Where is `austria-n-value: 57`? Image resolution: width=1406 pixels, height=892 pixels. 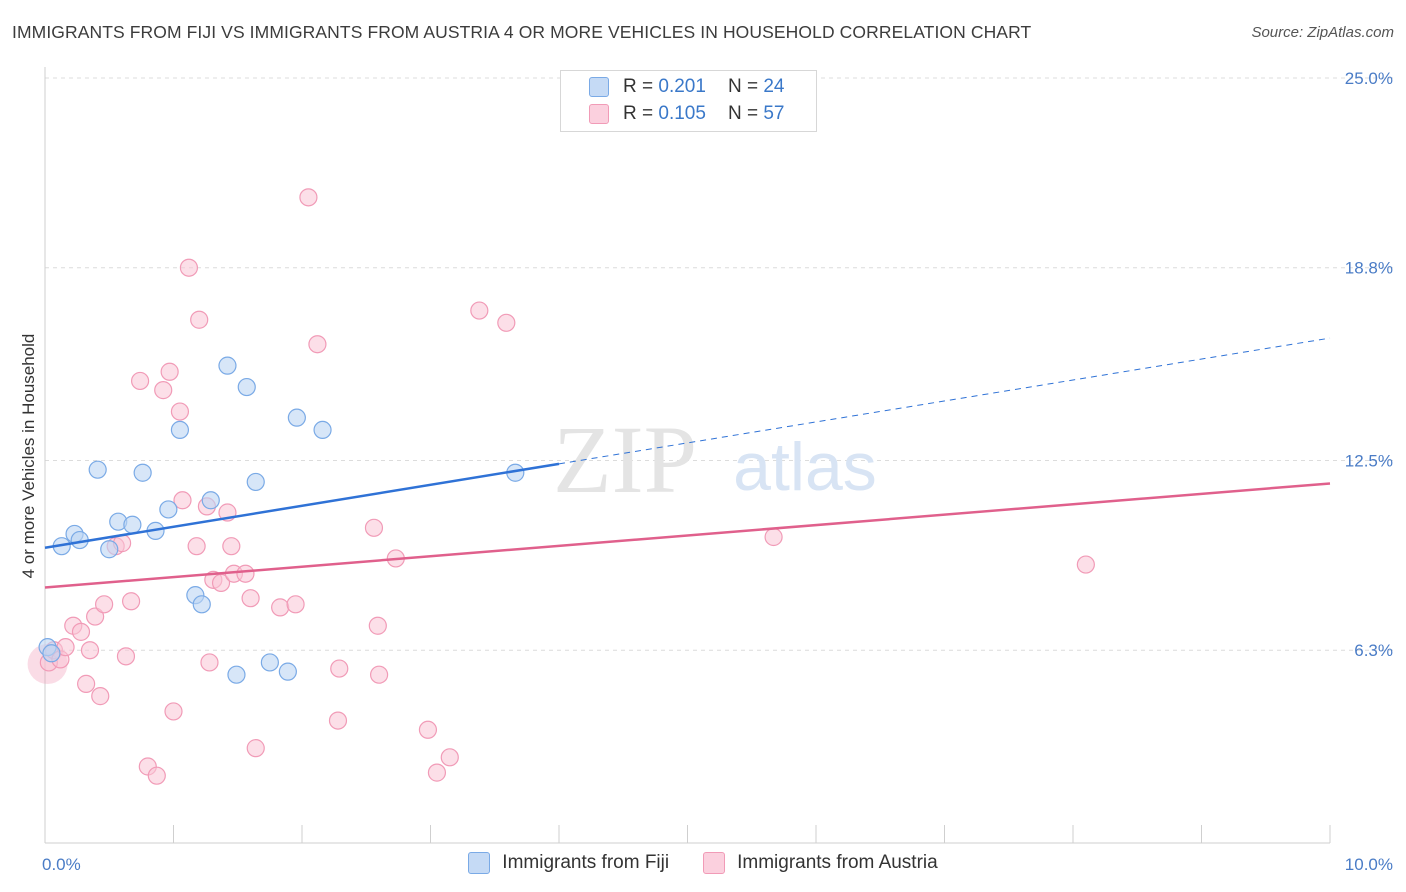 austria-n-value: 57 is located at coordinates (774, 113).